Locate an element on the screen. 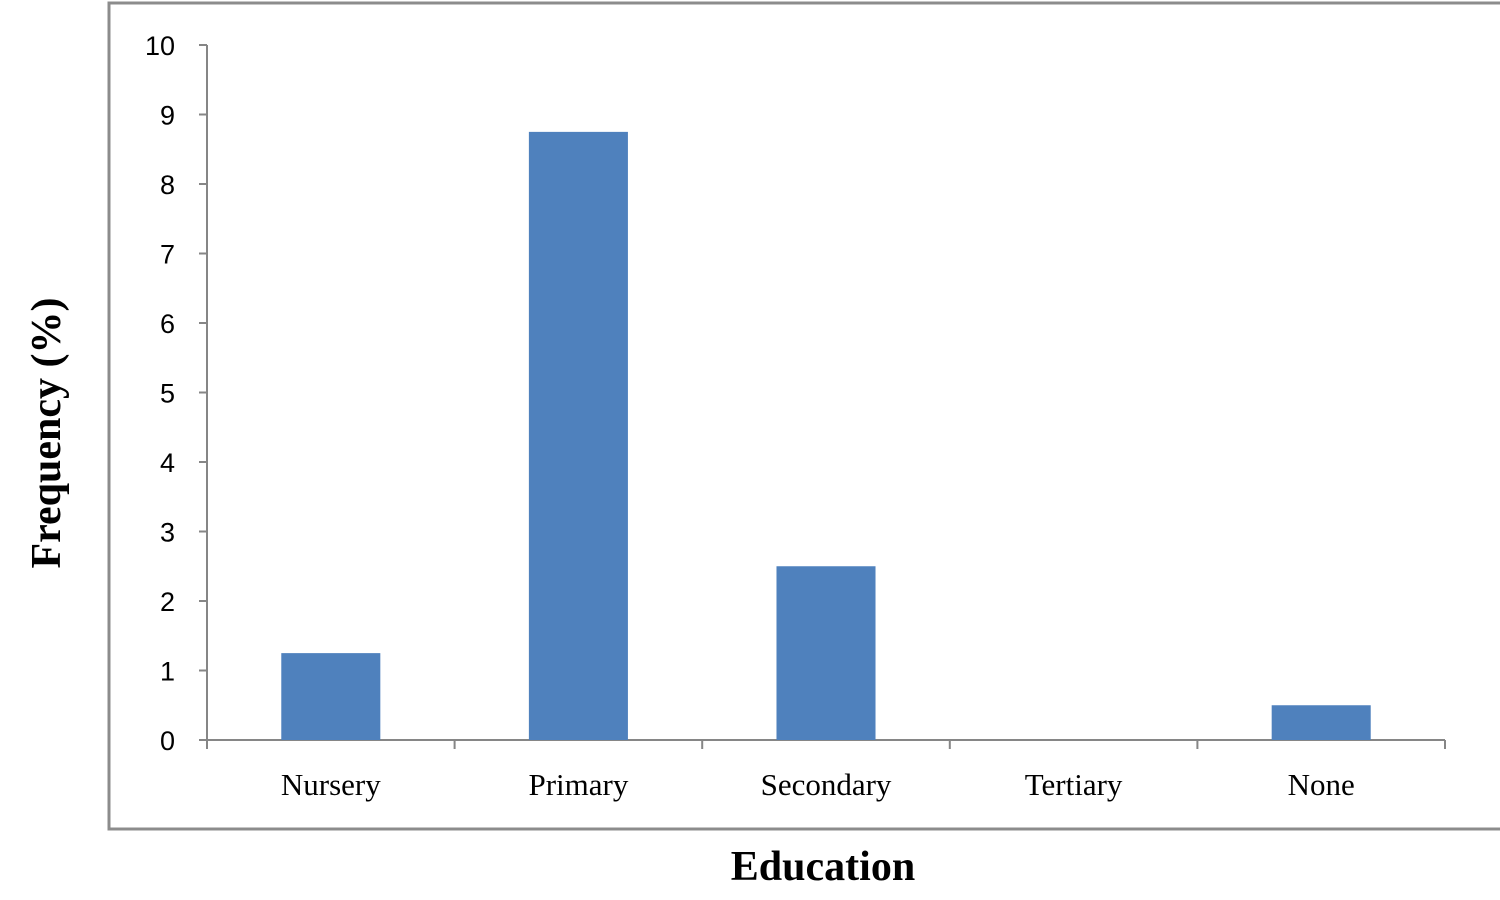 The height and width of the screenshot is (900, 1500). y-tick-label: 10 is located at coordinates (160, 46).